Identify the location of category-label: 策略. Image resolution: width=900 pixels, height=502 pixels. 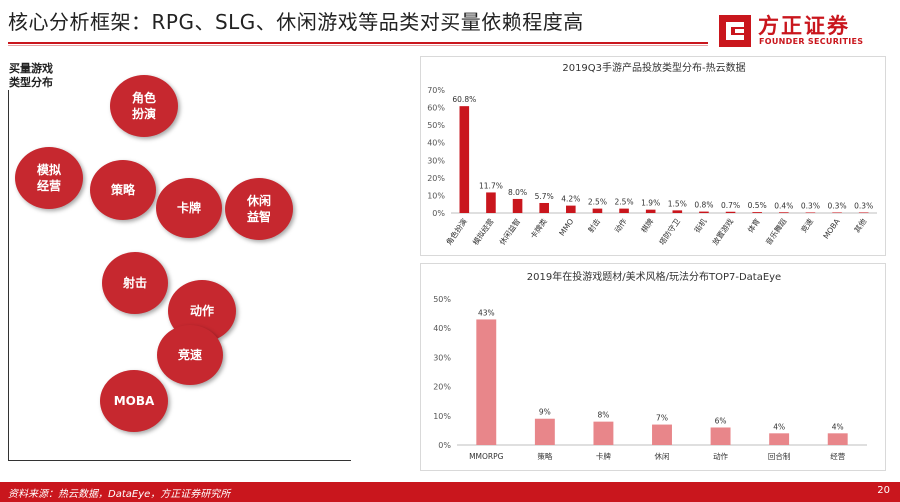
(544, 456).